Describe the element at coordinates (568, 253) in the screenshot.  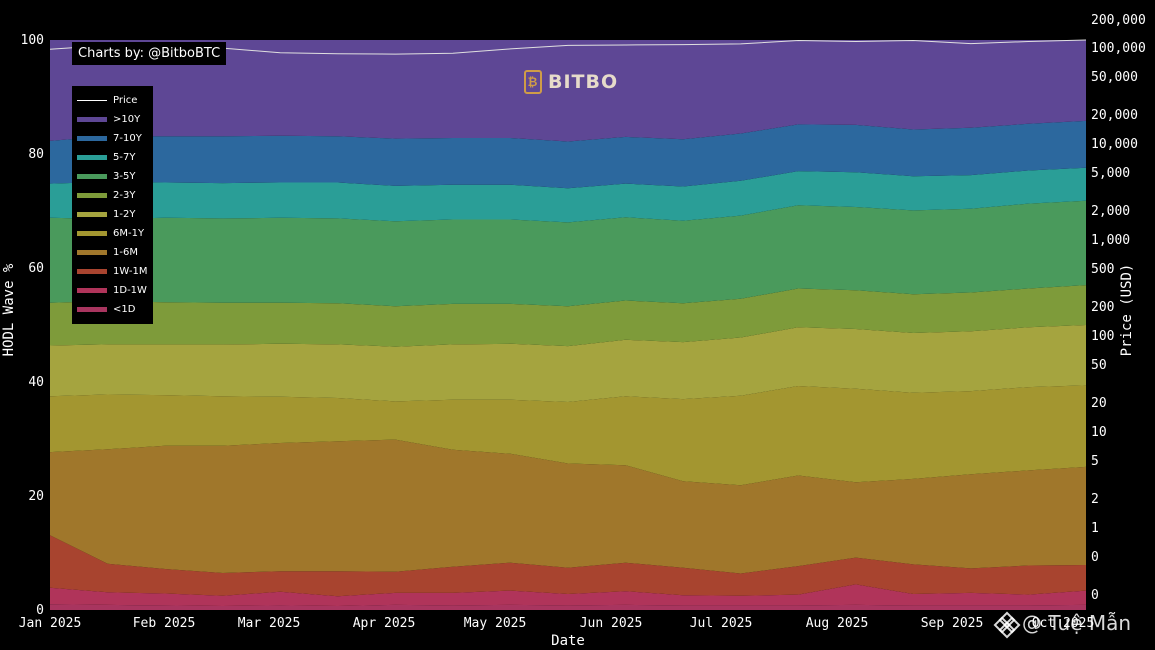
I see `area-3-5Y` at that location.